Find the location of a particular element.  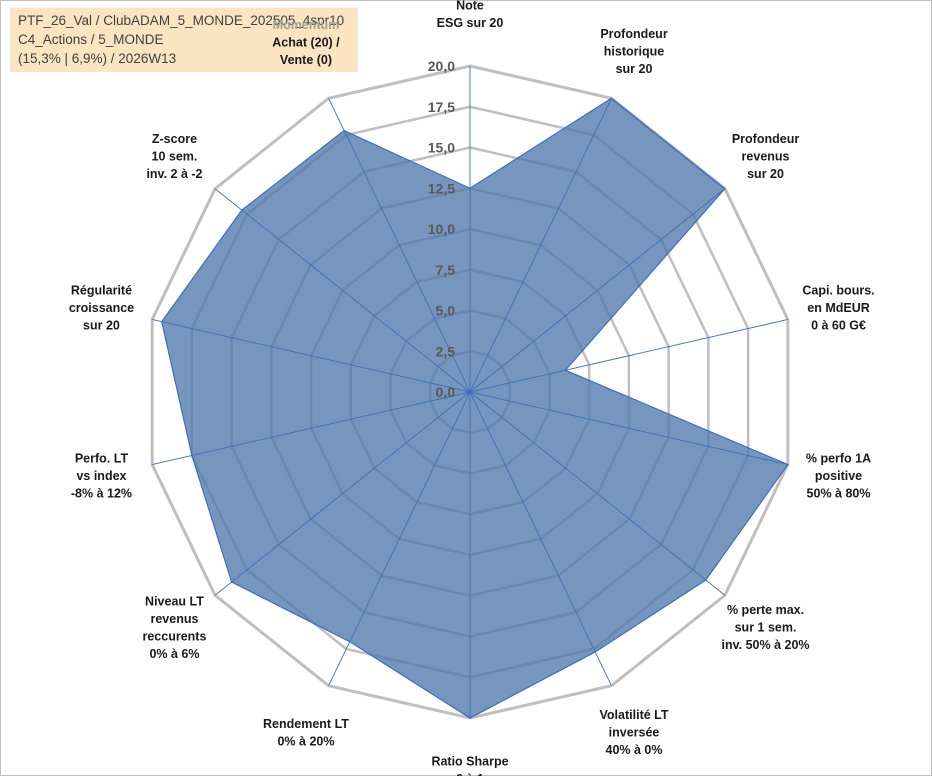

tick-label: 20,0 is located at coordinates (441, 66).